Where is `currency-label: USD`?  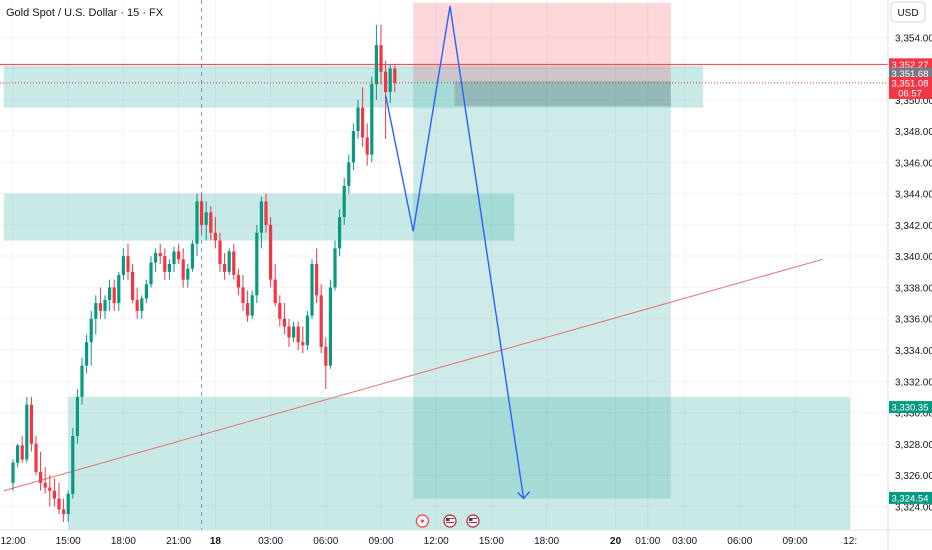 currency-label: USD is located at coordinates (907, 13).